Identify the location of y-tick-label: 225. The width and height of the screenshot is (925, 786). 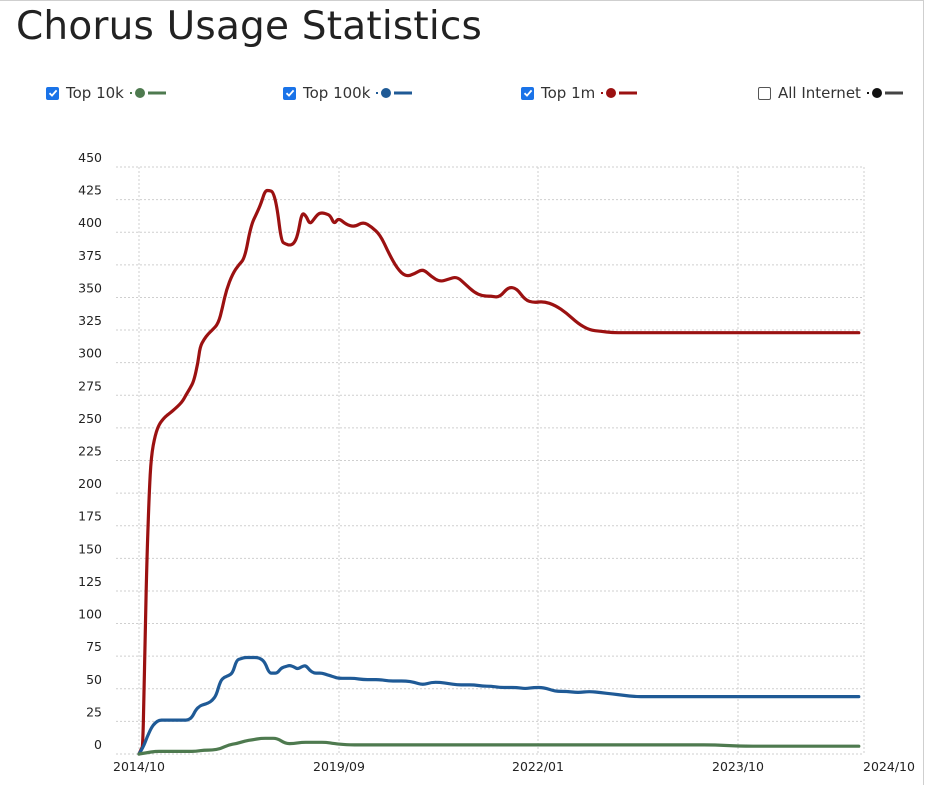
(90, 451).